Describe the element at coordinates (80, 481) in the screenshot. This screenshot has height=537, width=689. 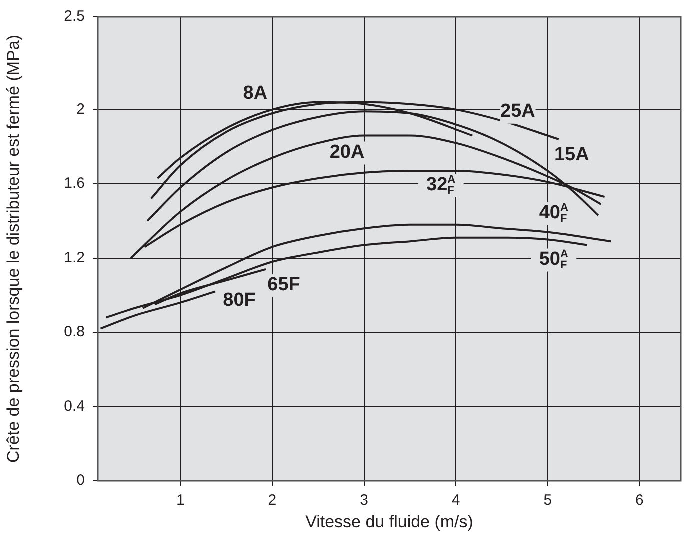
I see `y-tick-label: 0` at that location.